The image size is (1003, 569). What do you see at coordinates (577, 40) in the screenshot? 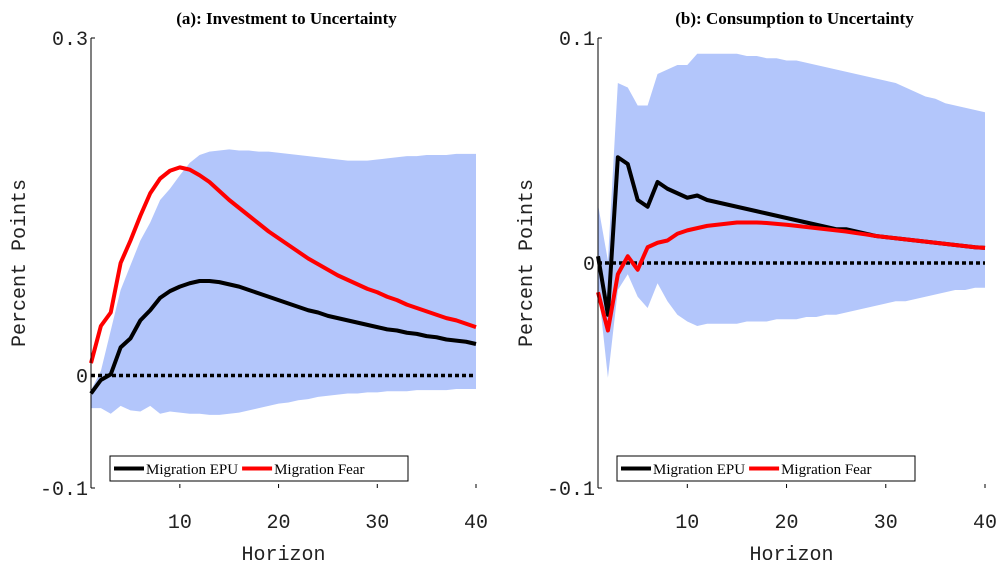
I see `y-tick-label: 0.1` at bounding box center [577, 40].